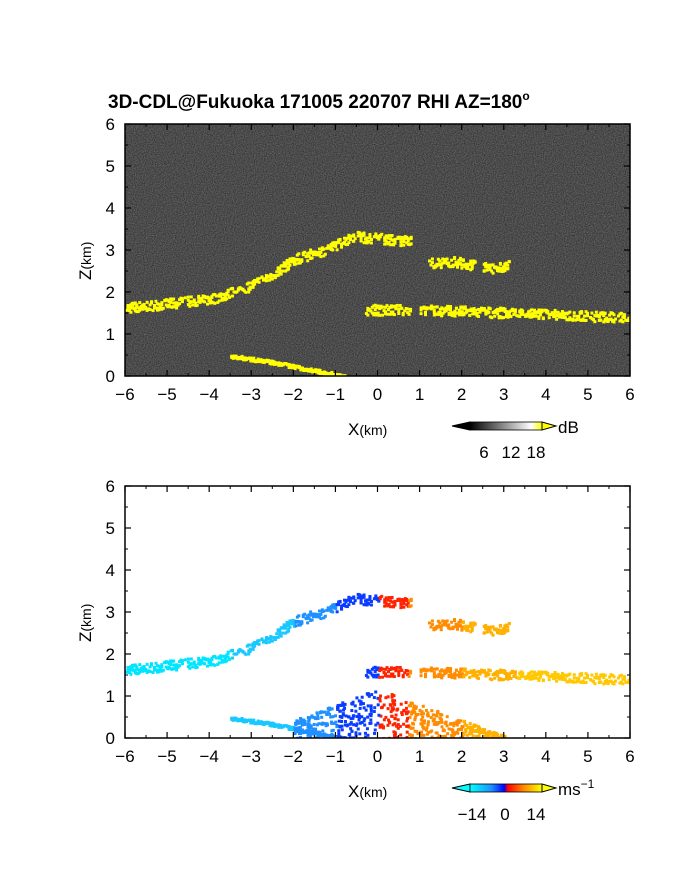 The height and width of the screenshot is (880, 680). What do you see at coordinates (367, 791) in the screenshot?
I see `velocity-x-axis-label: X(km)` at bounding box center [367, 791].